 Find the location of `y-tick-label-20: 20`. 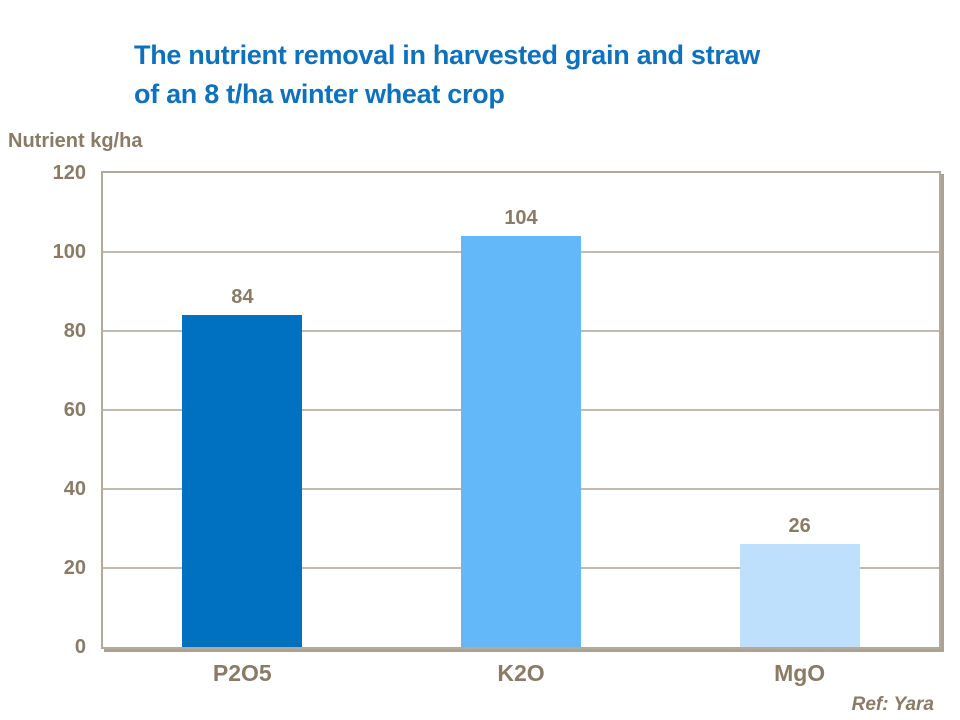

y-tick-label-20: 20 is located at coordinates (74, 568).